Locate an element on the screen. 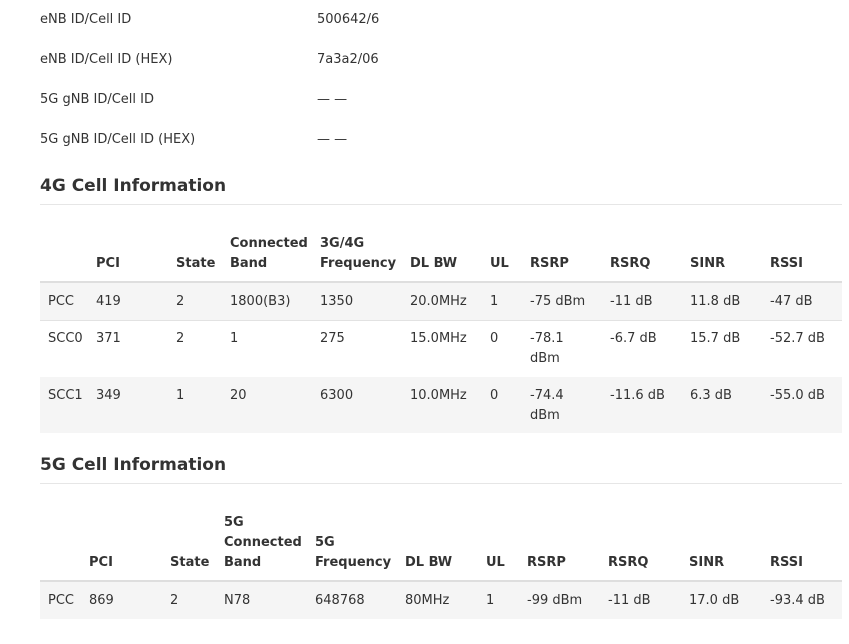 The height and width of the screenshot is (644, 849). cell-dl-bw: 10.0MHz is located at coordinates (438, 395).